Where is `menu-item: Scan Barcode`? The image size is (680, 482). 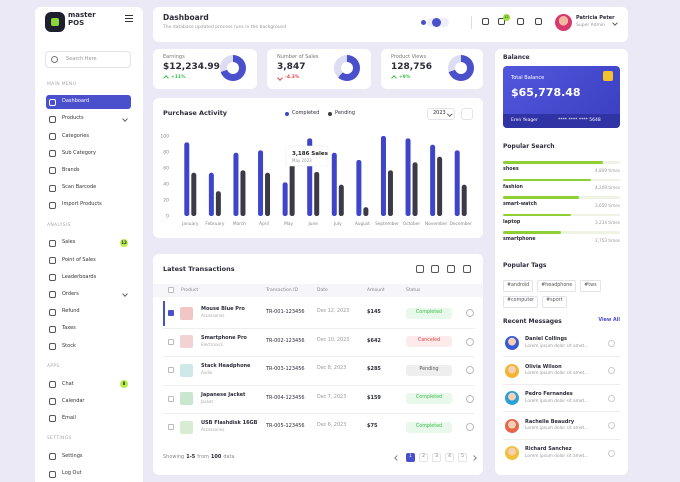
menu-item: Scan Barcode is located at coordinates (79, 187).